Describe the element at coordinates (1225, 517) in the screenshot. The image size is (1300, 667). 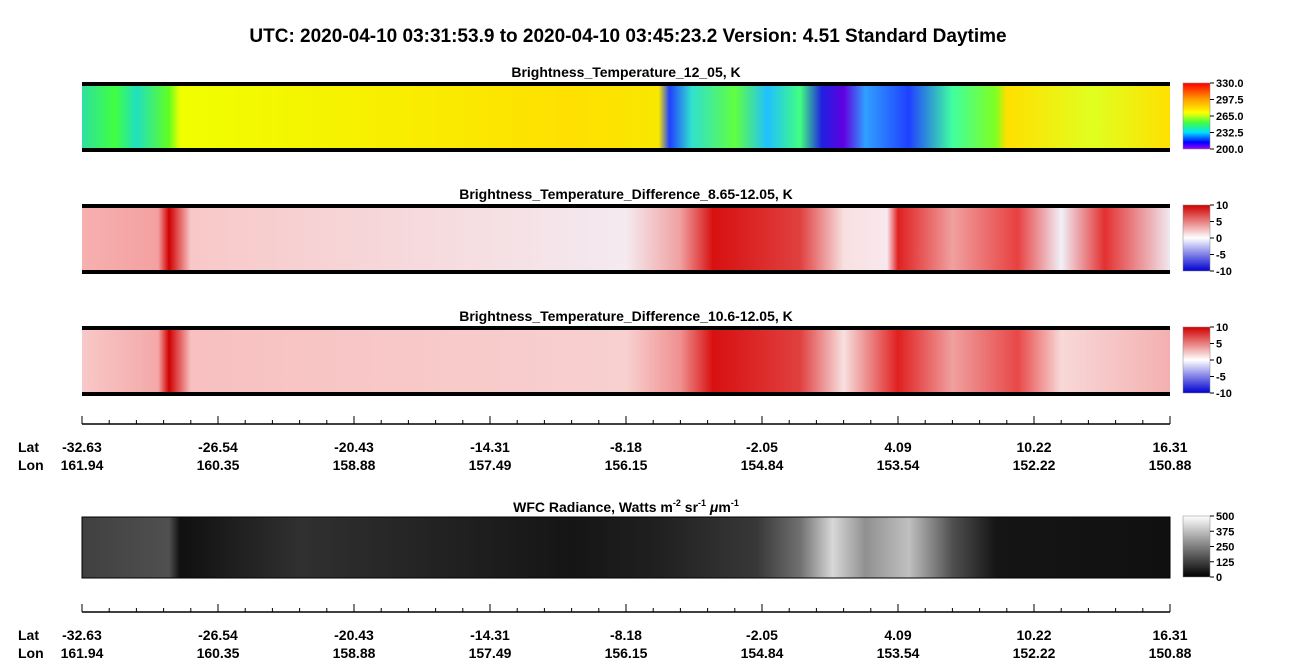
I see `colorbar-label: 500` at that location.